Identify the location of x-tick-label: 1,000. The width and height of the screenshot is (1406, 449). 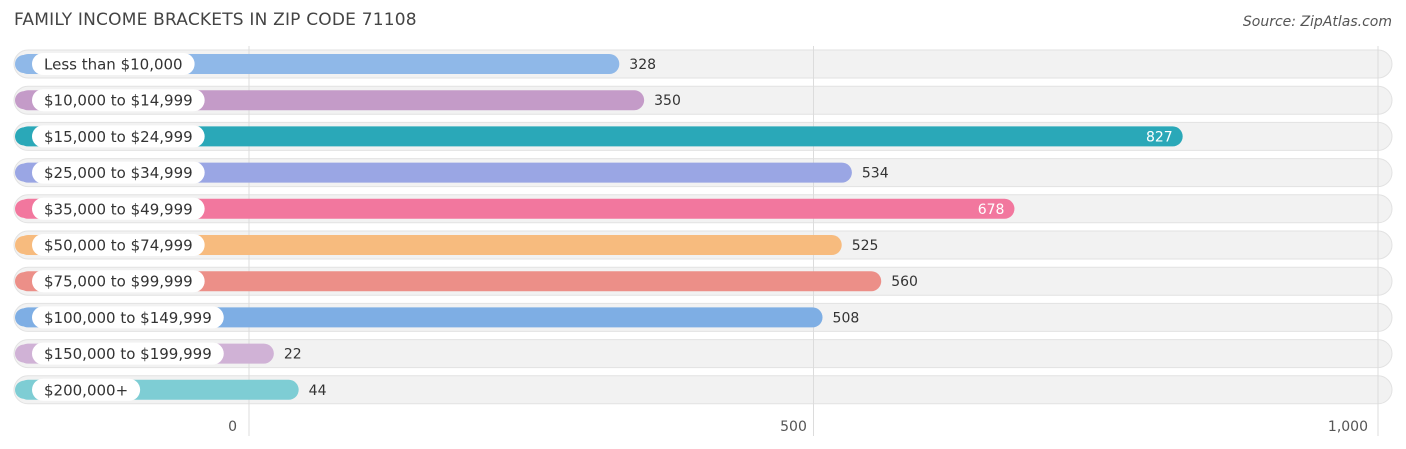
(1348, 427).